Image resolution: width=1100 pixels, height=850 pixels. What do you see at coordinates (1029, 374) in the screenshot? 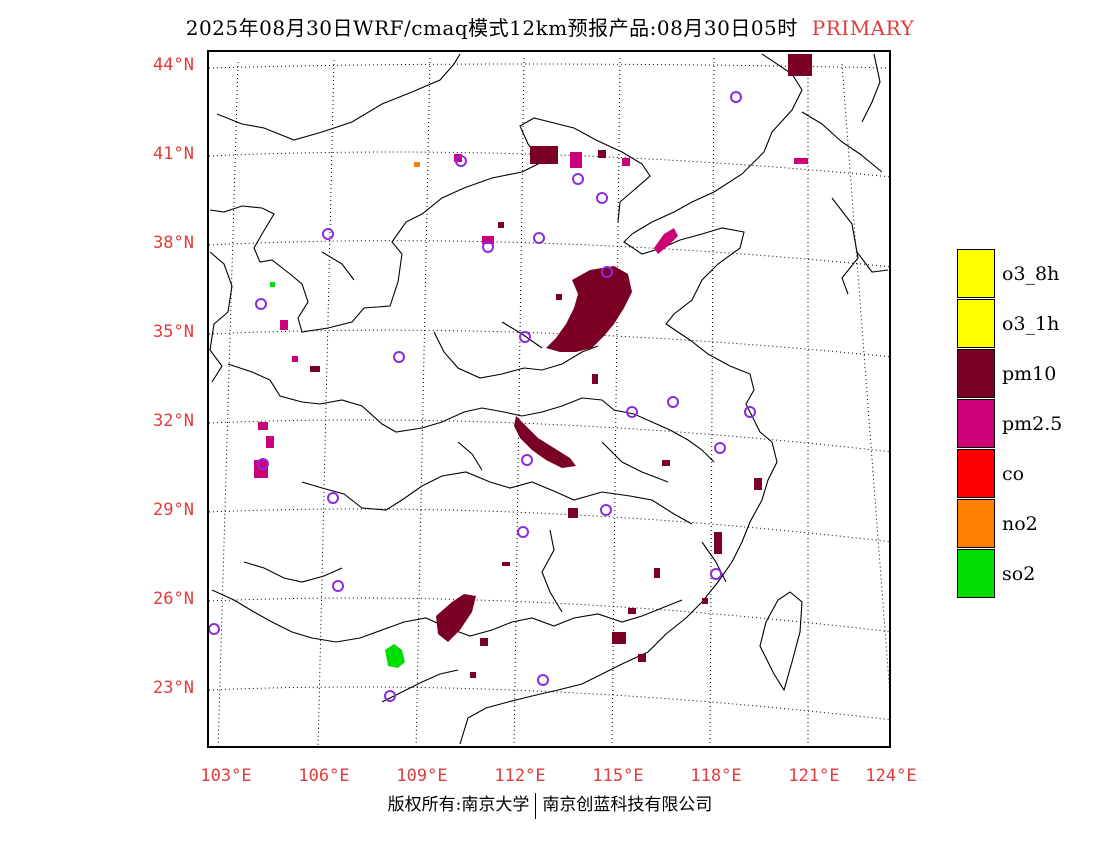
I see `legend-label-pm10: pm10` at bounding box center [1029, 374].